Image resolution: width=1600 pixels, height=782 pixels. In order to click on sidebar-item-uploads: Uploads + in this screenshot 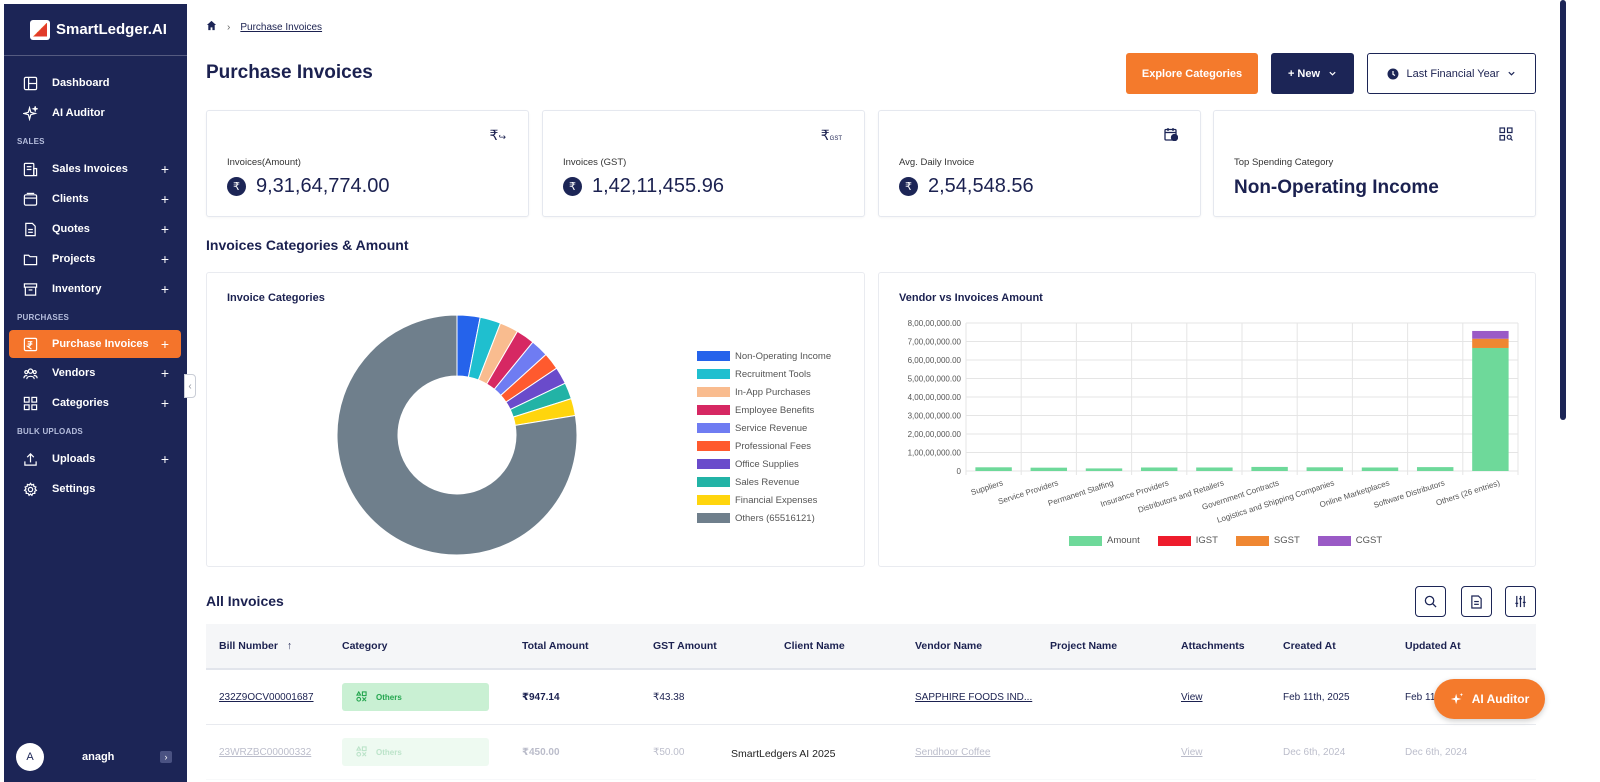, I will do `click(95, 459)`.